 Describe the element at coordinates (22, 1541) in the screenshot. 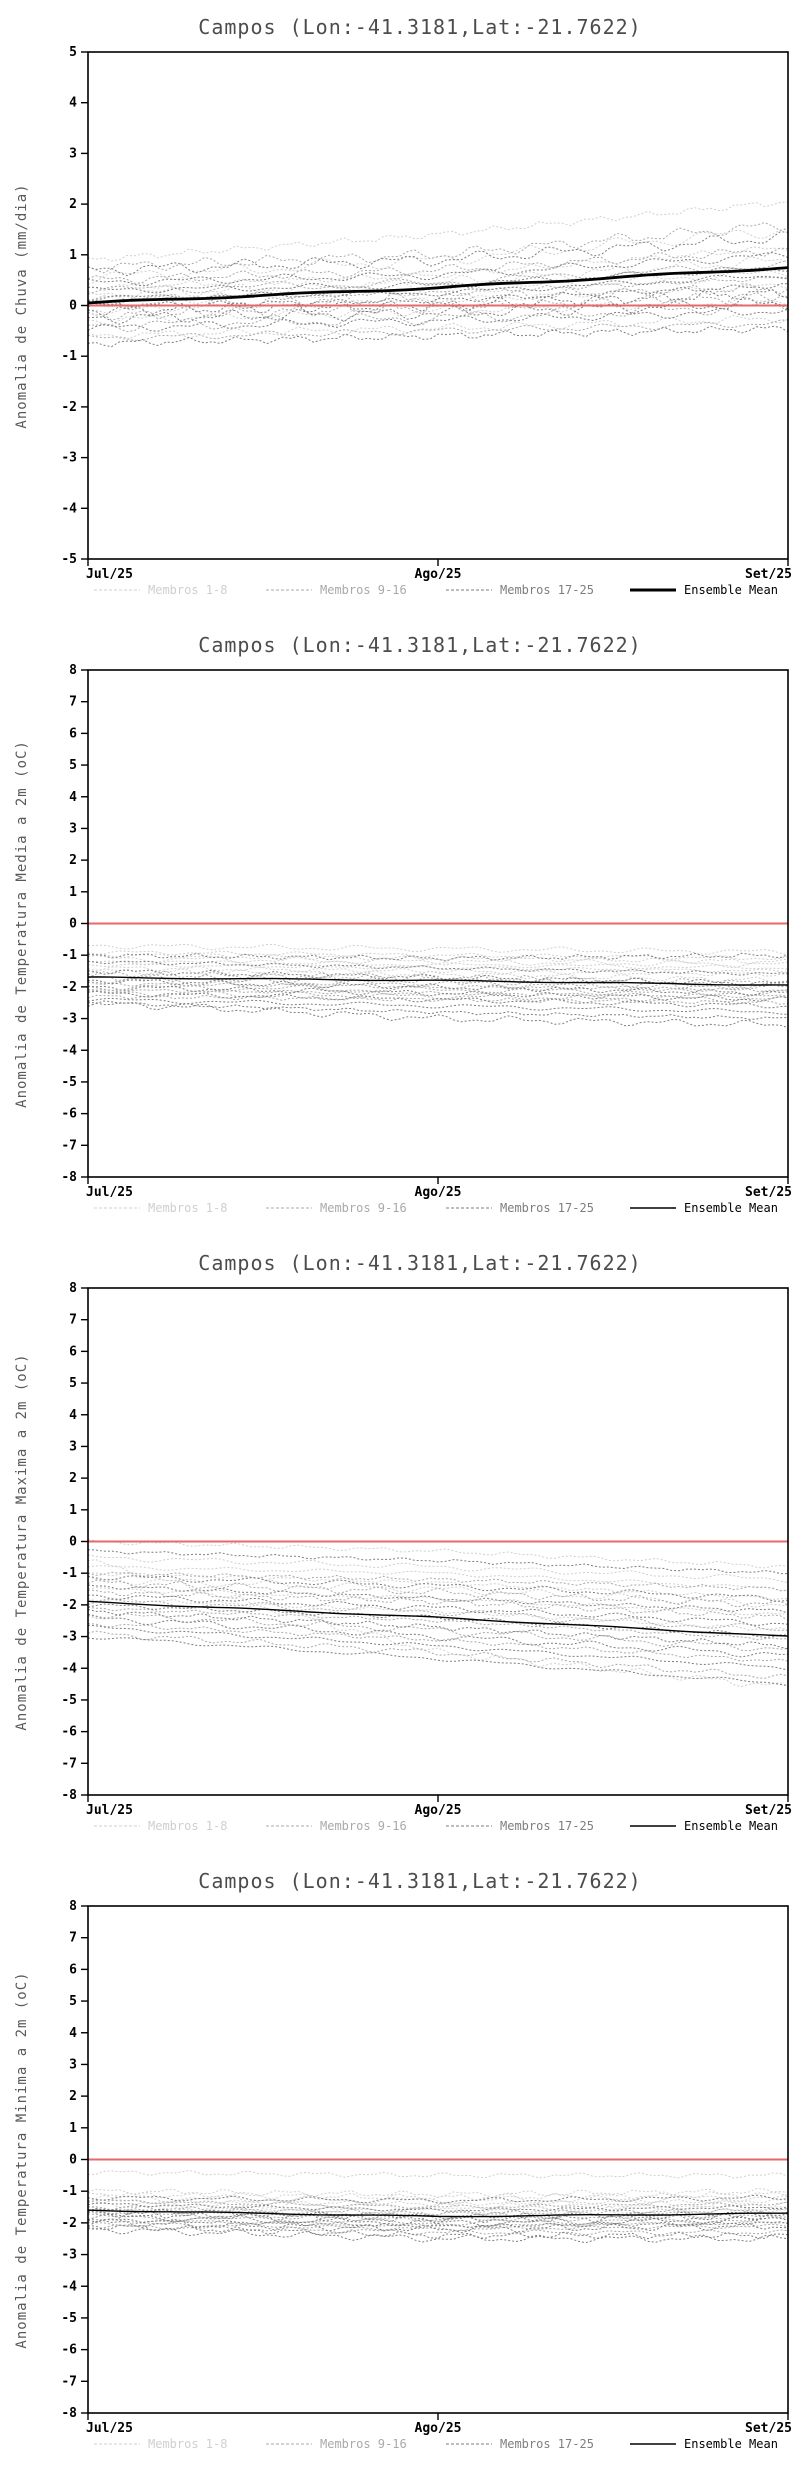

I see `y-axis-title: Anomalia de Temperatura Maxima a 2m (oC)` at that location.